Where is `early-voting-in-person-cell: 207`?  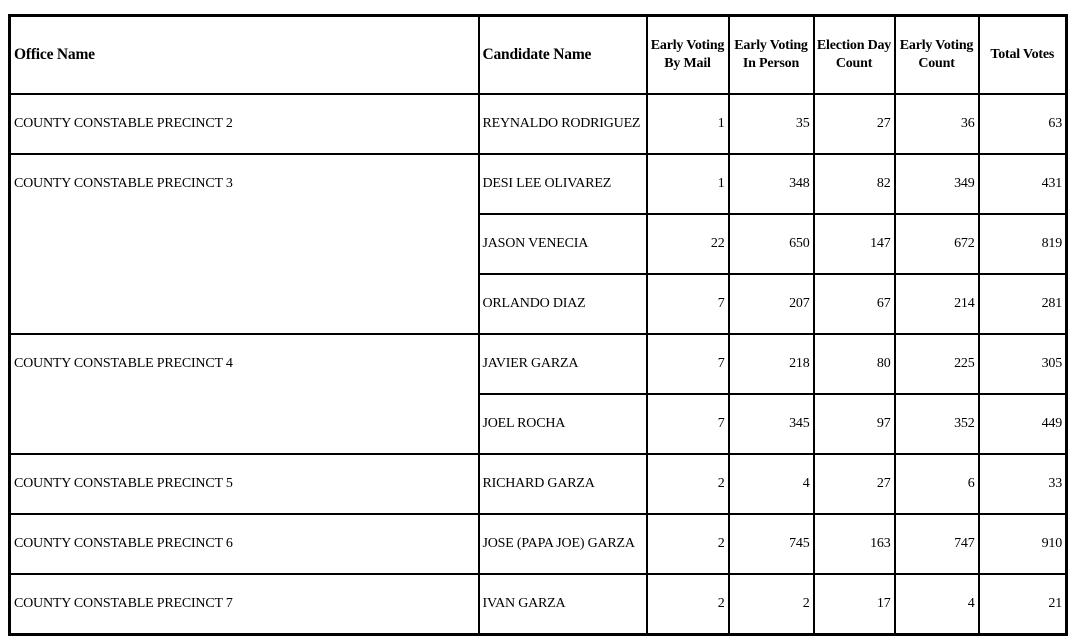 early-voting-in-person-cell: 207 is located at coordinates (771, 303).